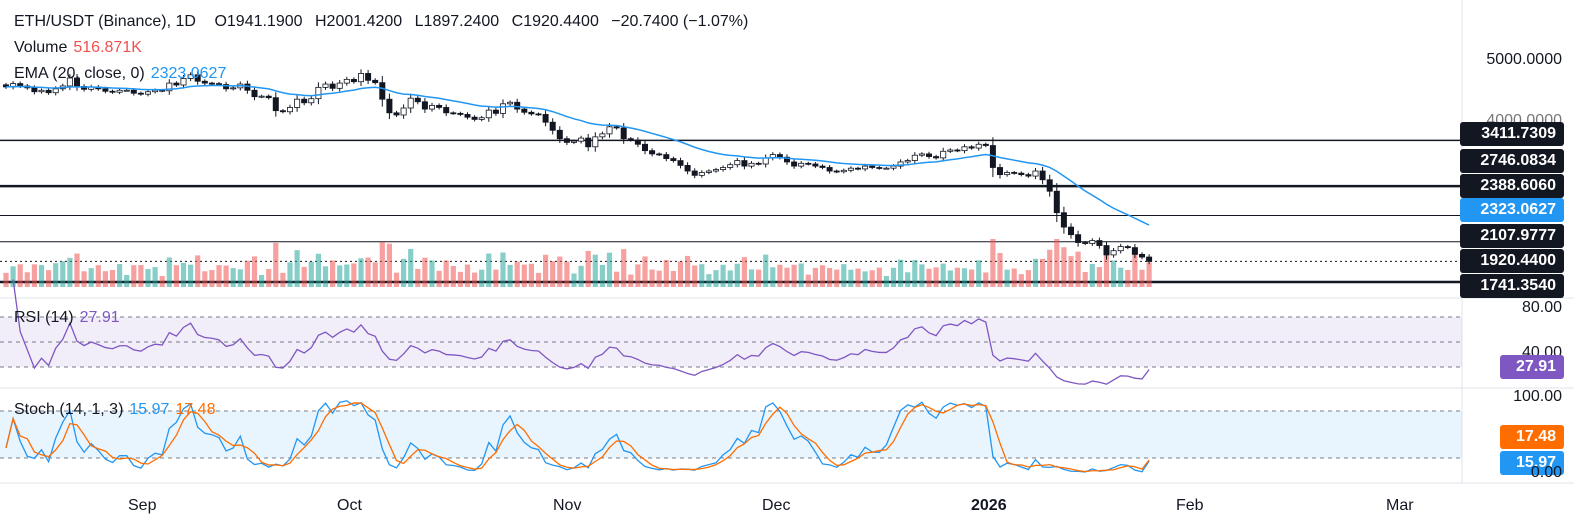  I want to click on stoch-axis-label-100: 100.00, so click(1537, 396).